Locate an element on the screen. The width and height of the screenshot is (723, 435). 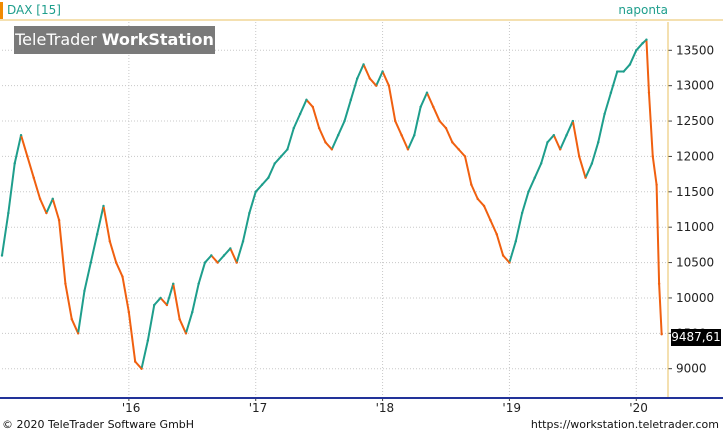
y-tick-label: 12500 is located at coordinates (695, 121).